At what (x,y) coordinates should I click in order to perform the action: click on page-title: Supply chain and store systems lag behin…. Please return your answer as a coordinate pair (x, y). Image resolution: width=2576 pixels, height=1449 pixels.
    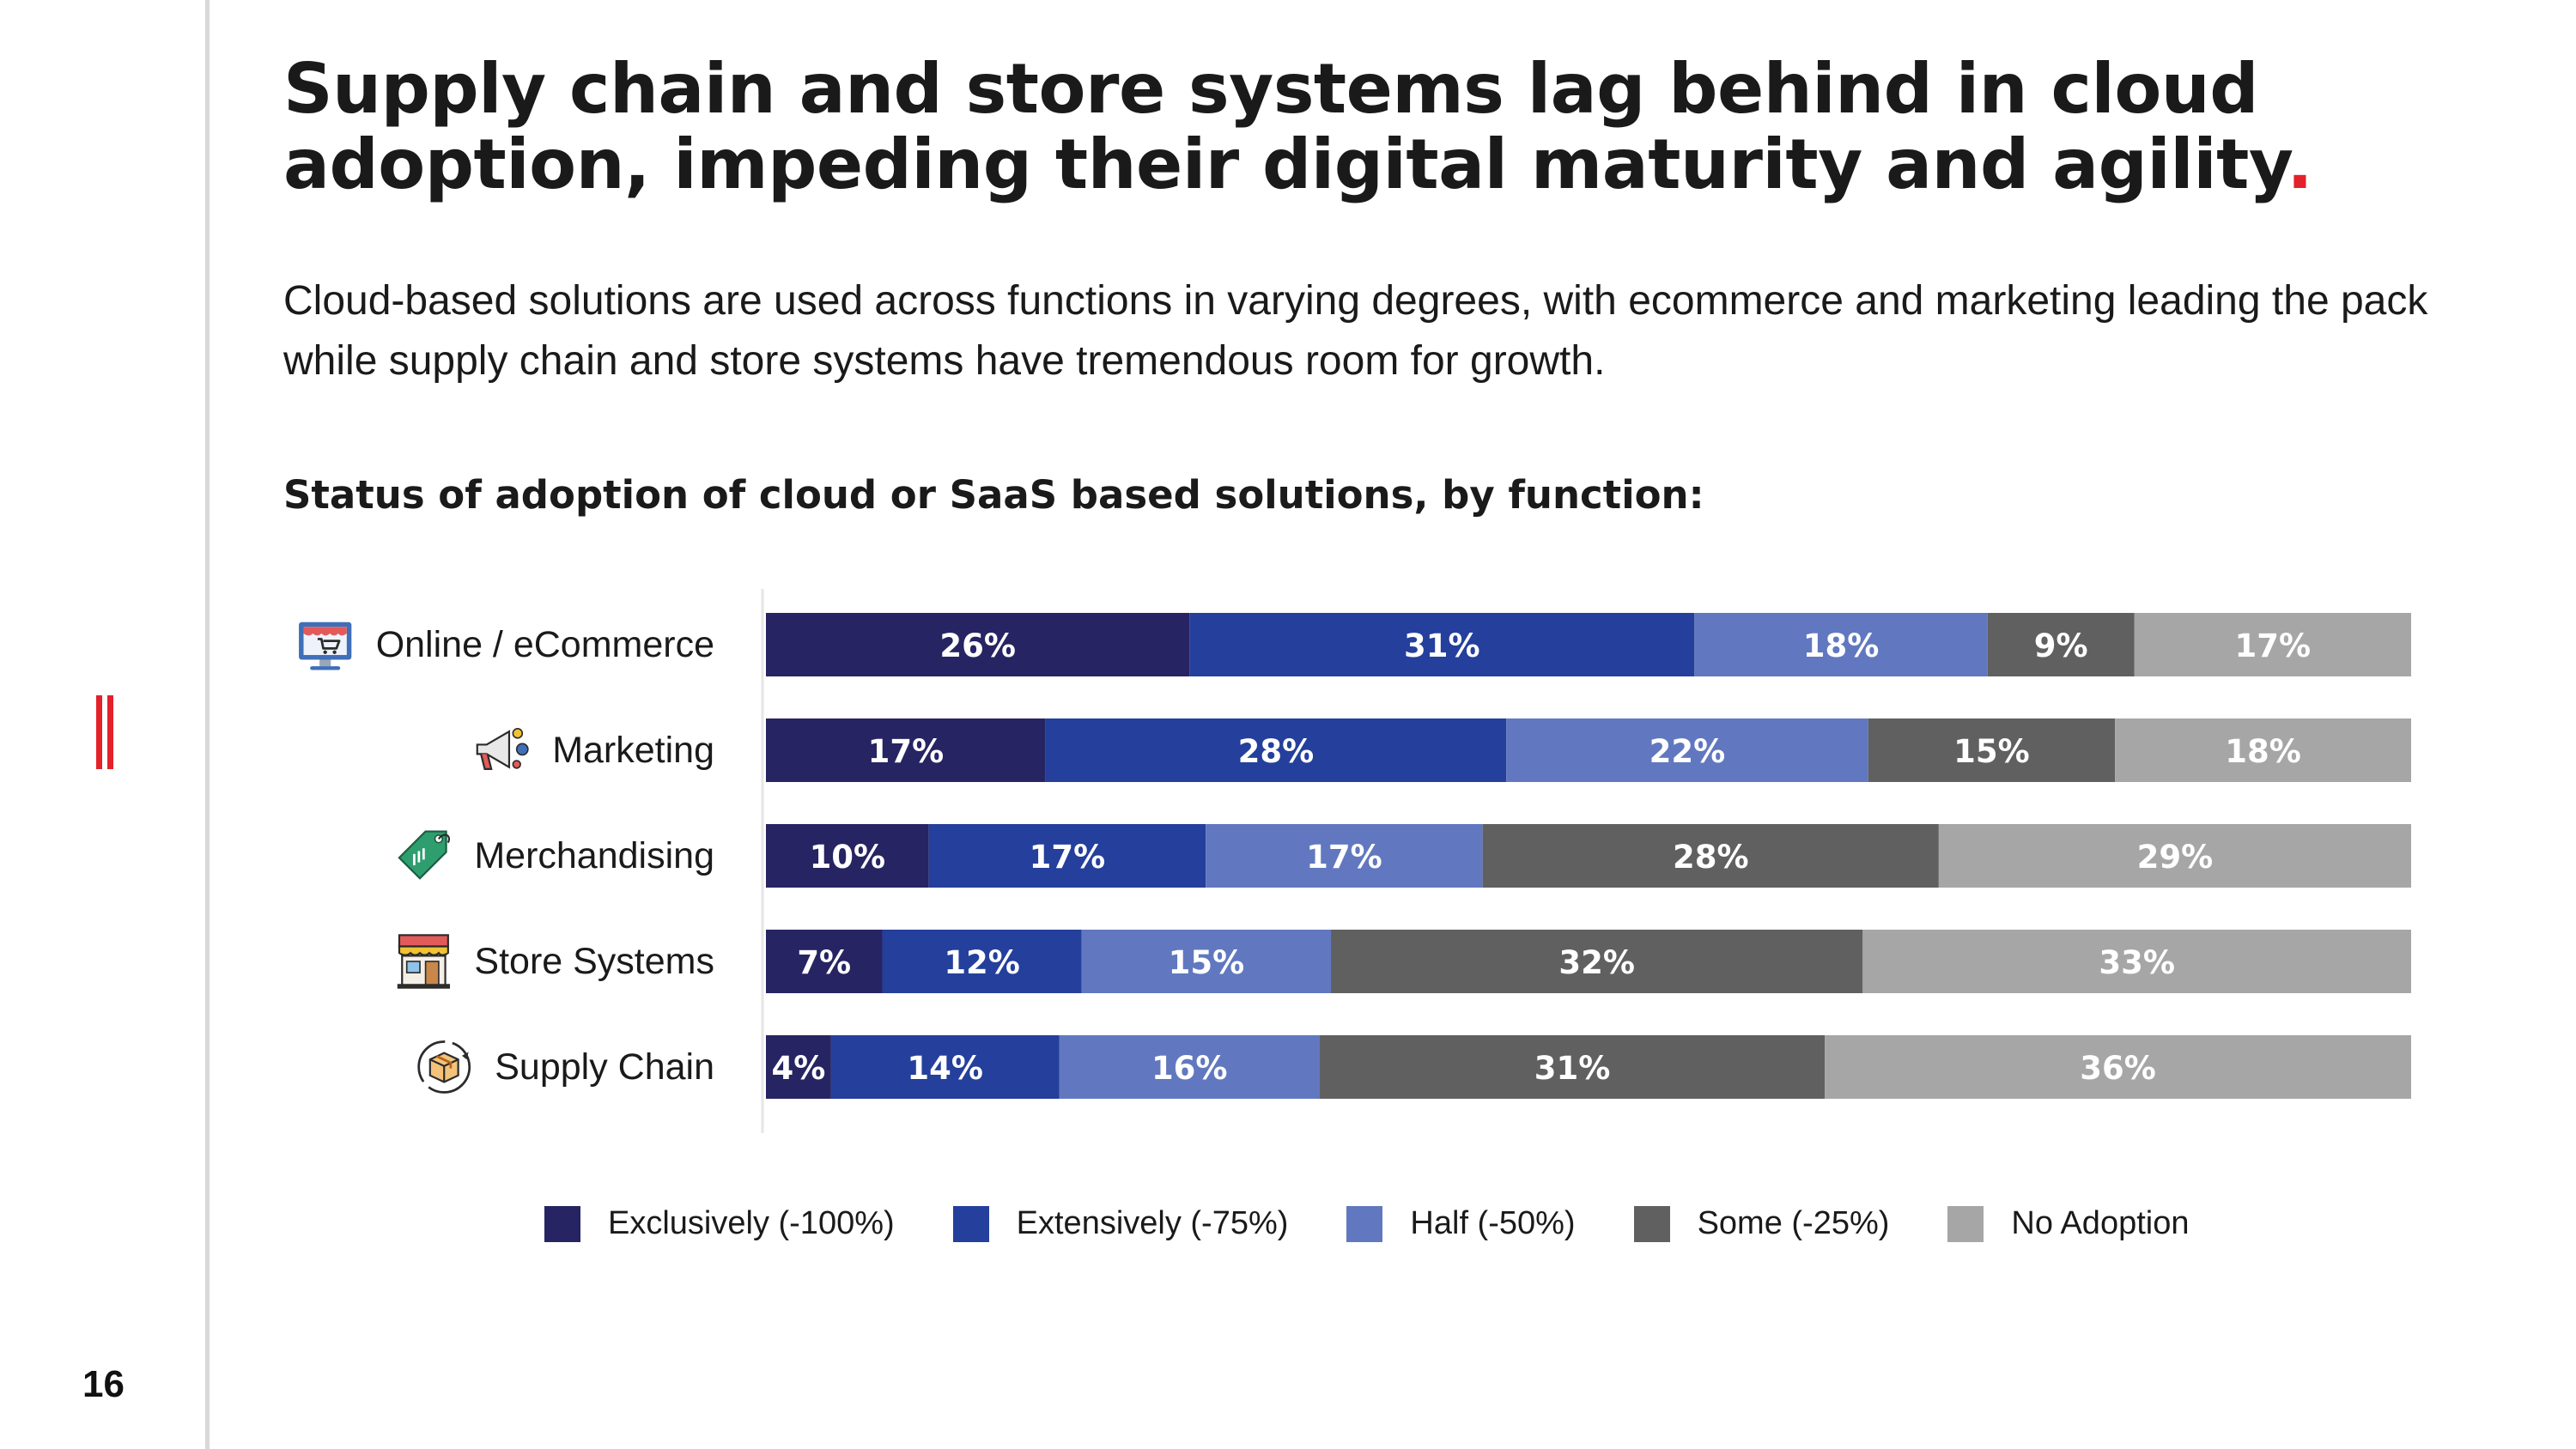
    Looking at the image, I should click on (1356, 128).